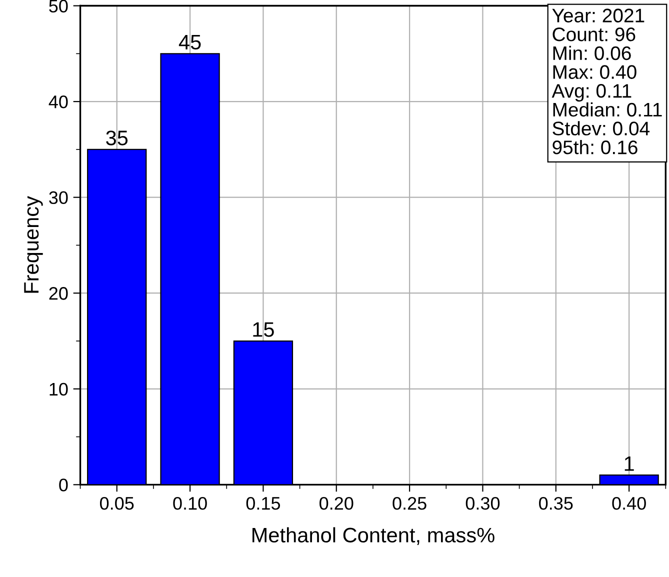  I want to click on data-label: 45, so click(189, 42).